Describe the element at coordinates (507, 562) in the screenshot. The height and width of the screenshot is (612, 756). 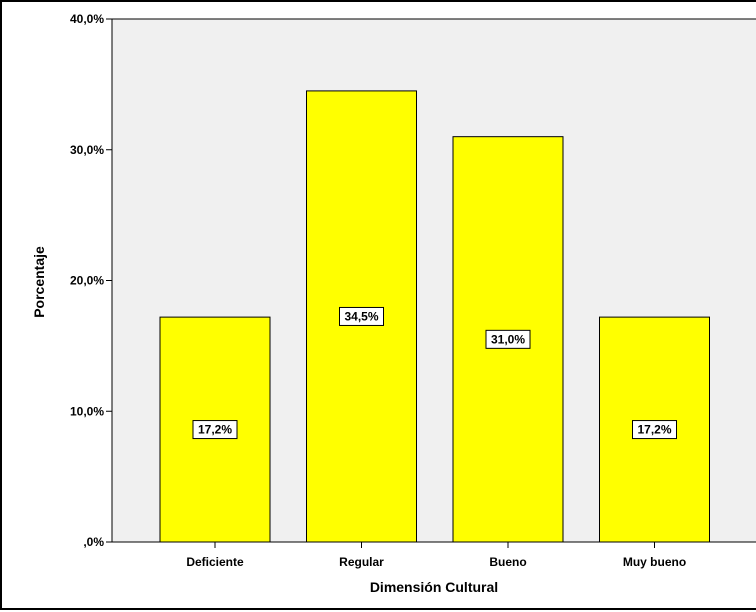
I see `x-tick-label: Bueno` at that location.